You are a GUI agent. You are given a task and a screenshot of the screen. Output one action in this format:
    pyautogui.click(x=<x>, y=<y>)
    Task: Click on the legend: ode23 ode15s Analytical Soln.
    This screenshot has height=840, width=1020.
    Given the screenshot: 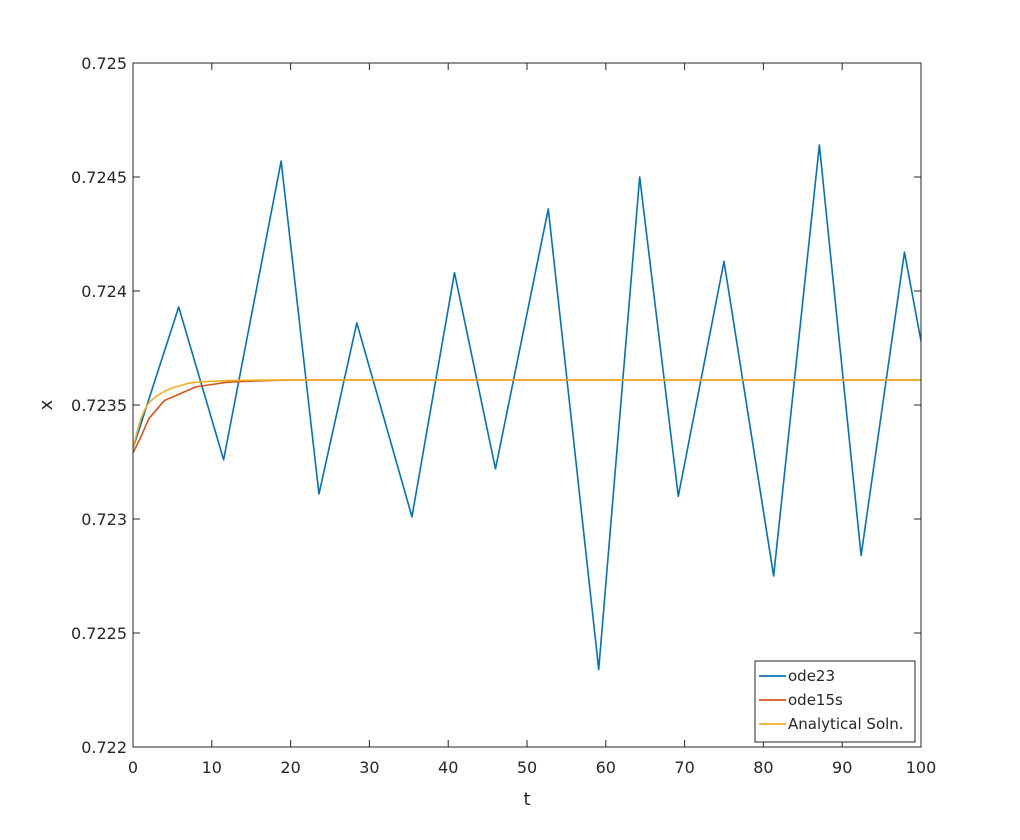 What is the action you would take?
    pyautogui.click(x=835, y=701)
    